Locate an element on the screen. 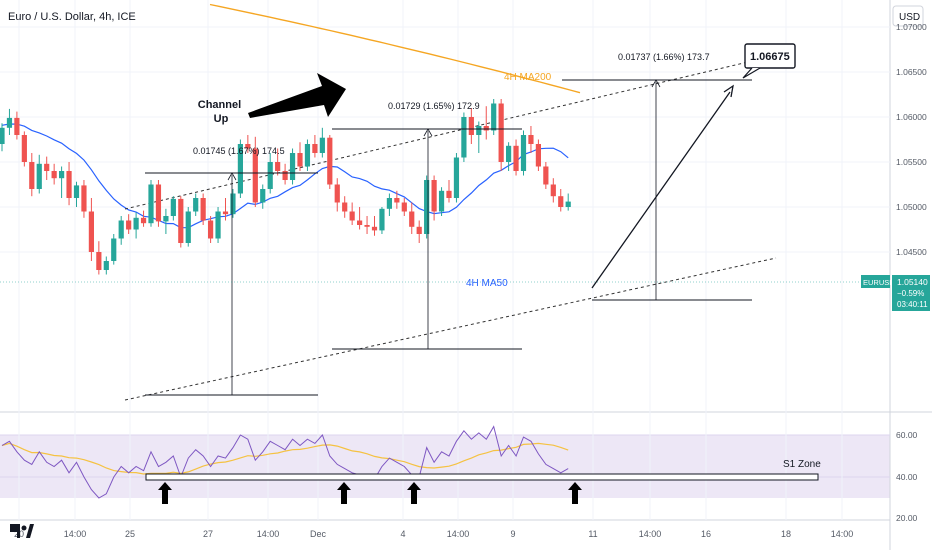 The height and width of the screenshot is (550, 932). target-label: 1.06675 is located at coordinates (770, 57).